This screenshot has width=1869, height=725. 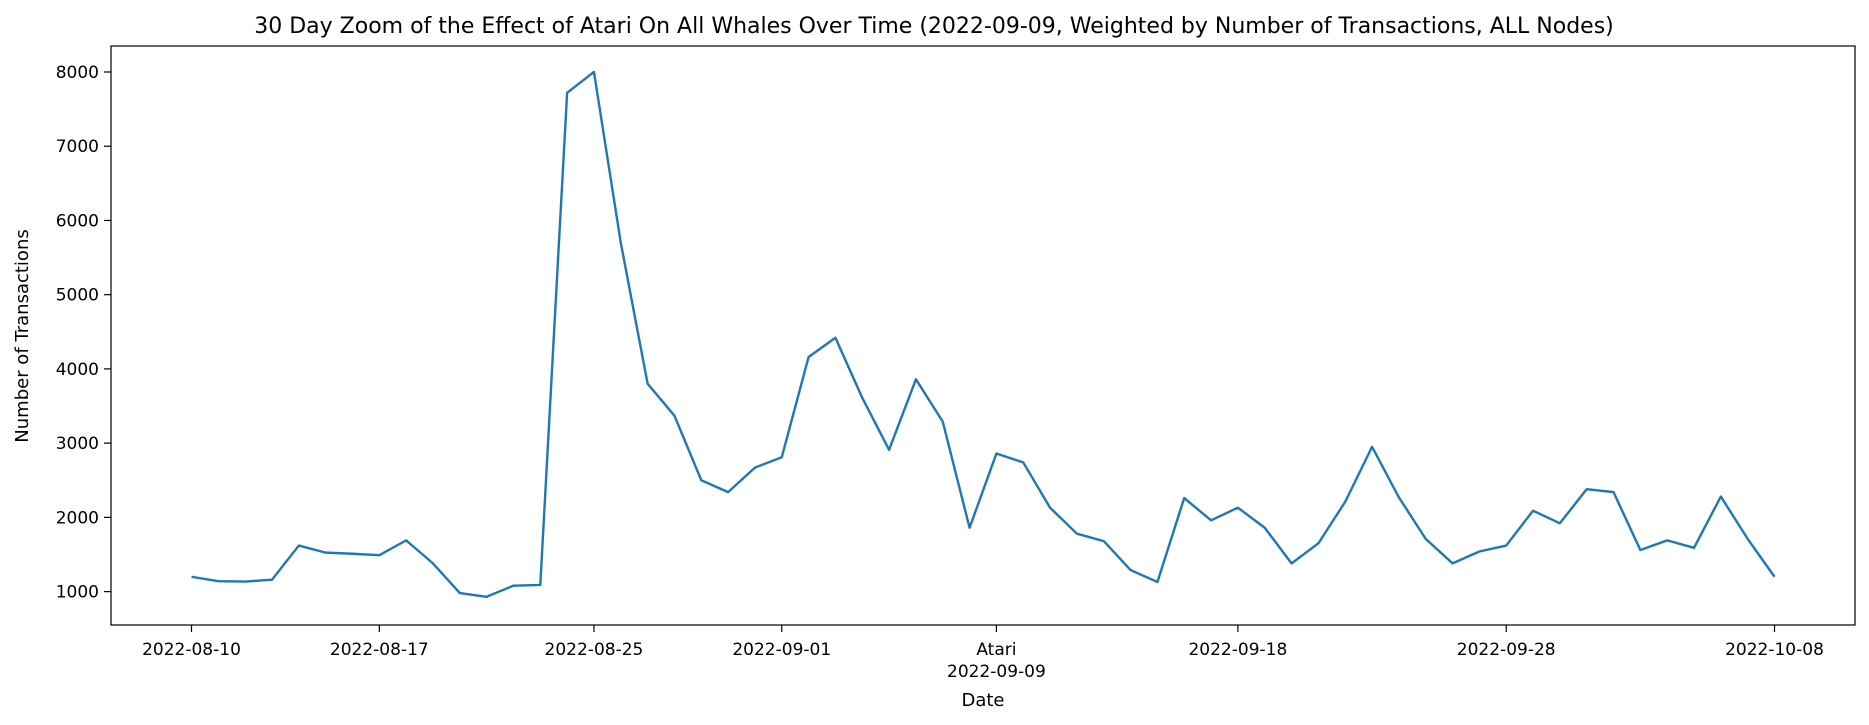 I want to click on y-tick-label: 2000, so click(x=77, y=518).